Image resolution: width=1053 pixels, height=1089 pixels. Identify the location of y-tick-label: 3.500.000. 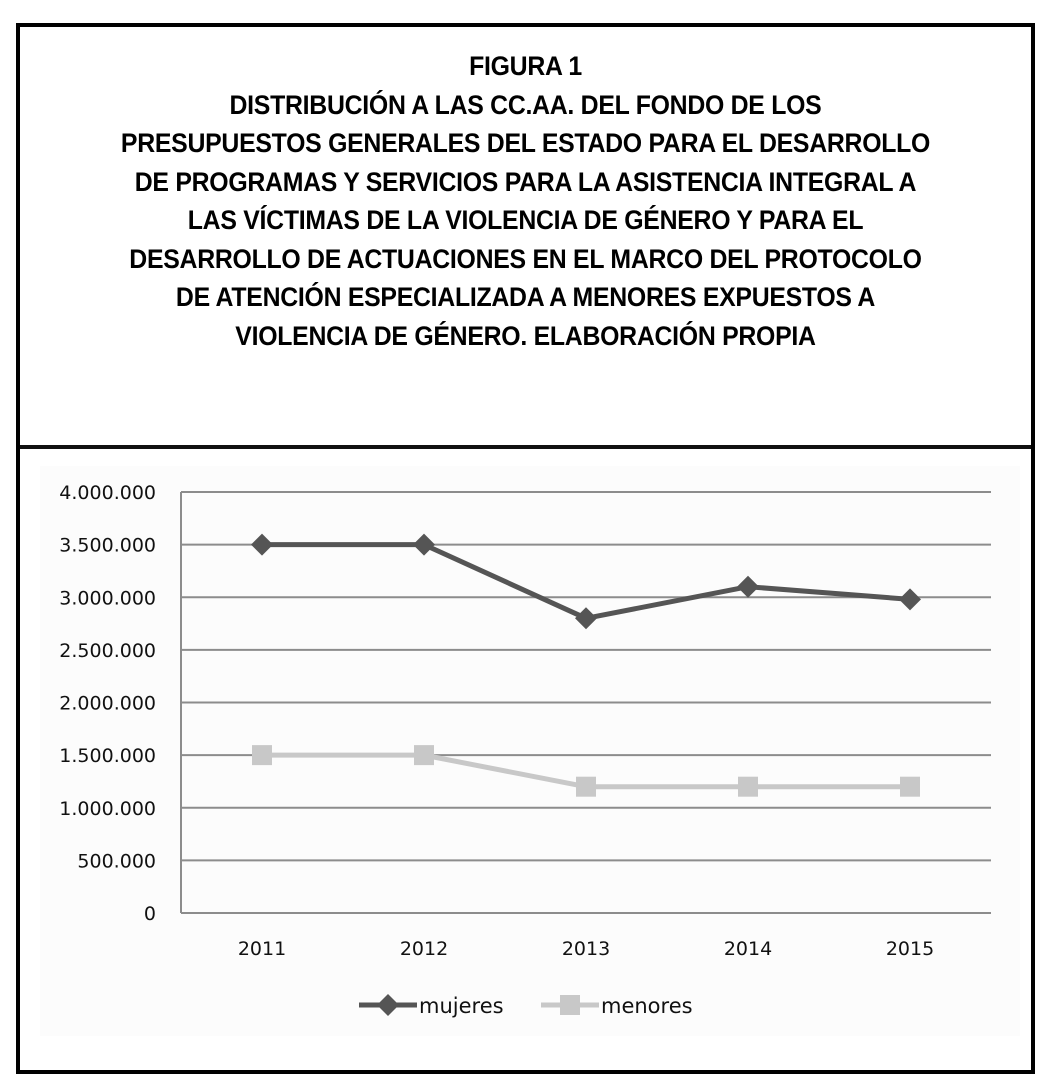
(107, 546).